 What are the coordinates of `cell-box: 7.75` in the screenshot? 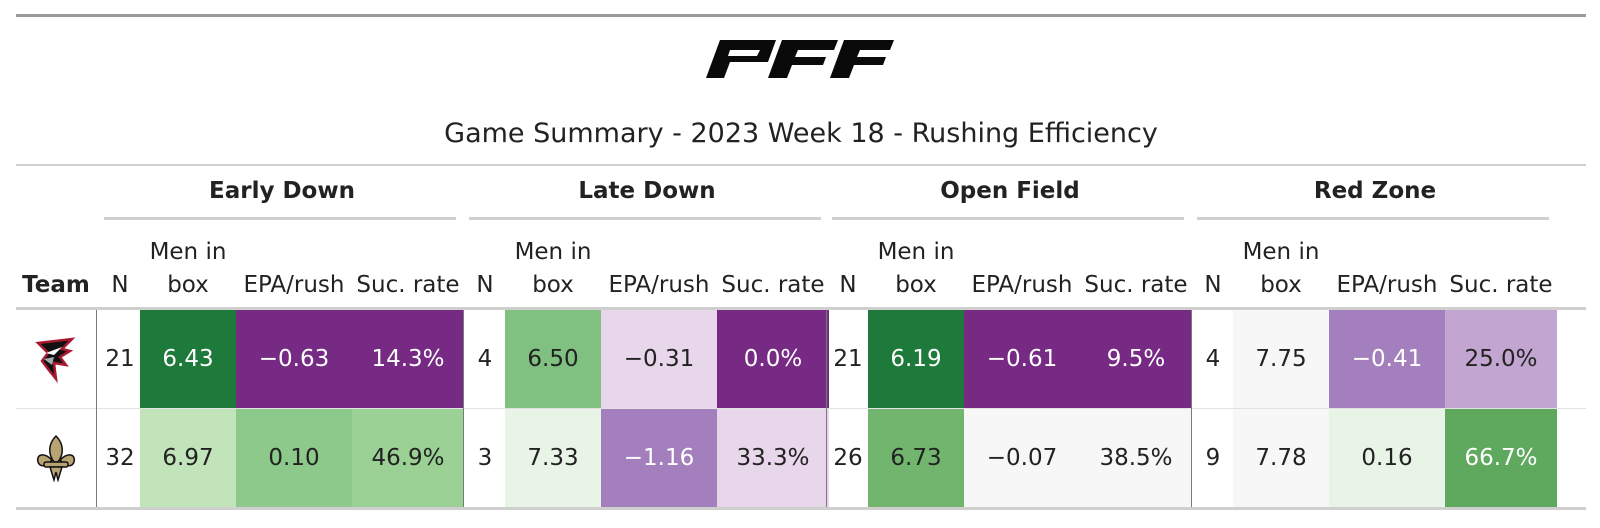 It's located at (1281, 359).